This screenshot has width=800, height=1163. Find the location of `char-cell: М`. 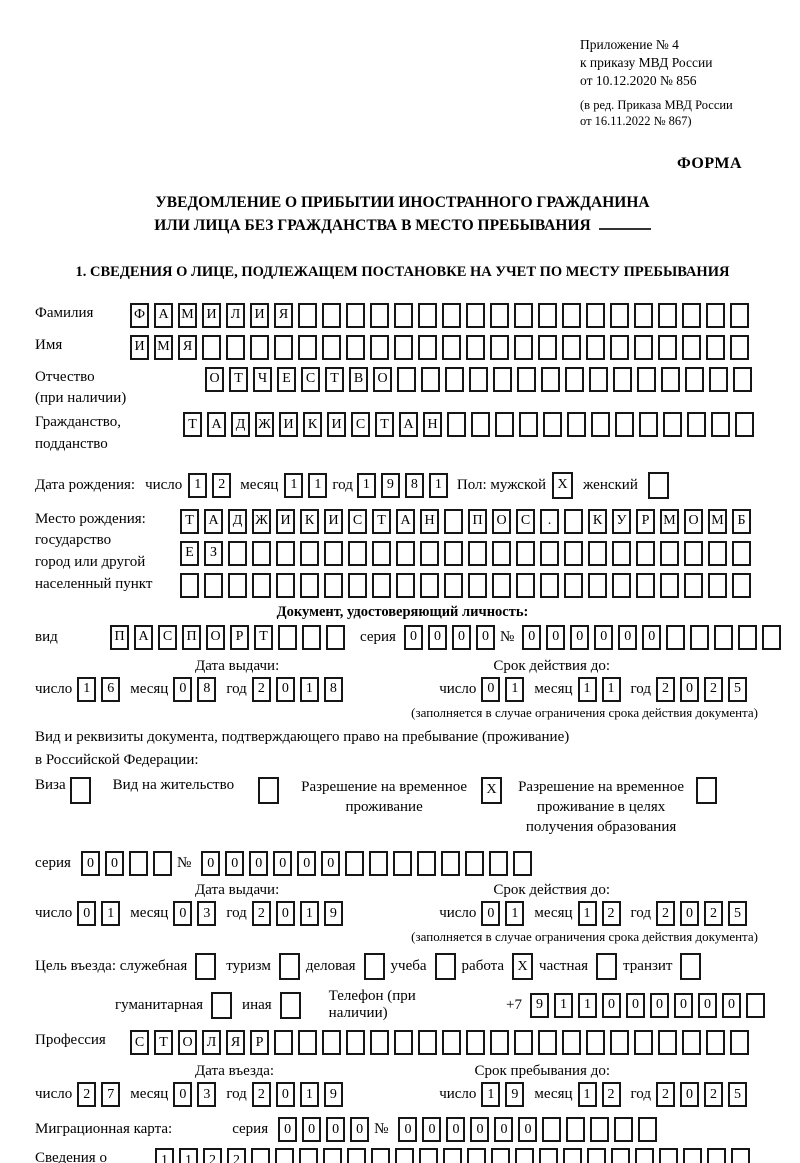

char-cell: М is located at coordinates (717, 521).